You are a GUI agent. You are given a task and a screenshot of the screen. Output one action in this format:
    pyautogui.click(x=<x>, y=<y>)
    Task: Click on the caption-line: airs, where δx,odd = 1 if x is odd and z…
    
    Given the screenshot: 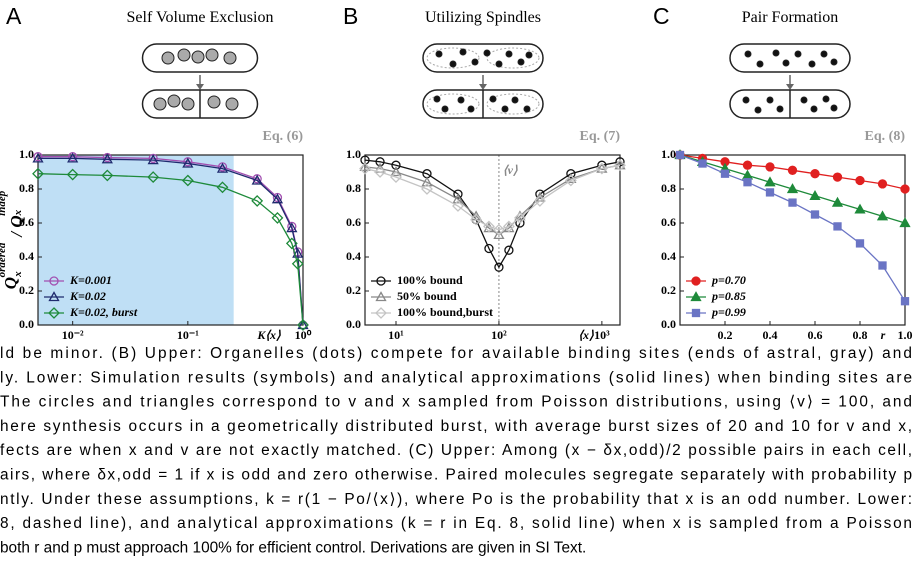 What is the action you would take?
    pyautogui.click(x=456, y=475)
    